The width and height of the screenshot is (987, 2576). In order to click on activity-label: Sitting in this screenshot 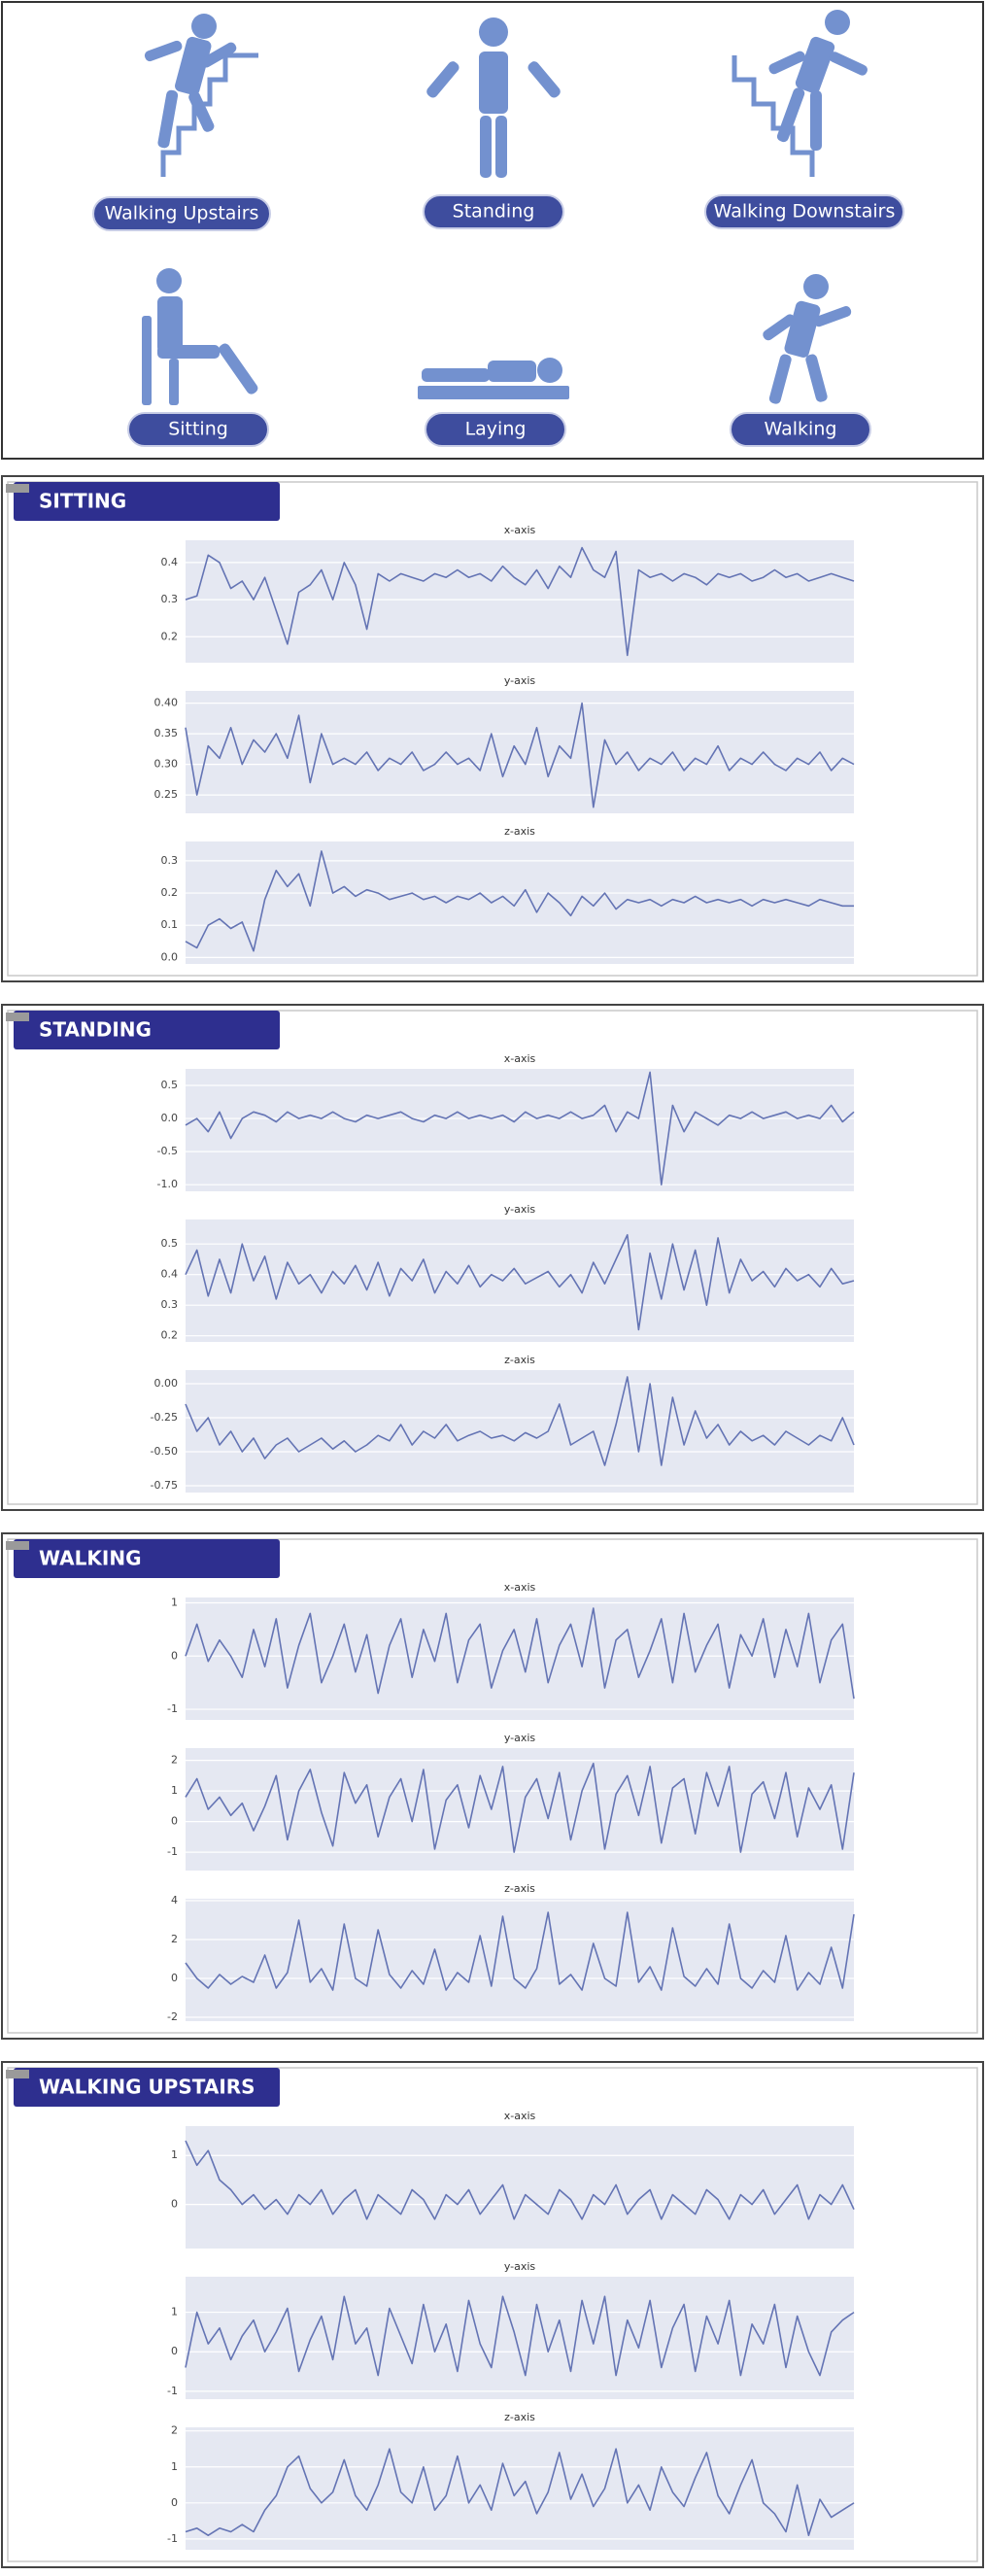, I will do `click(198, 430)`.